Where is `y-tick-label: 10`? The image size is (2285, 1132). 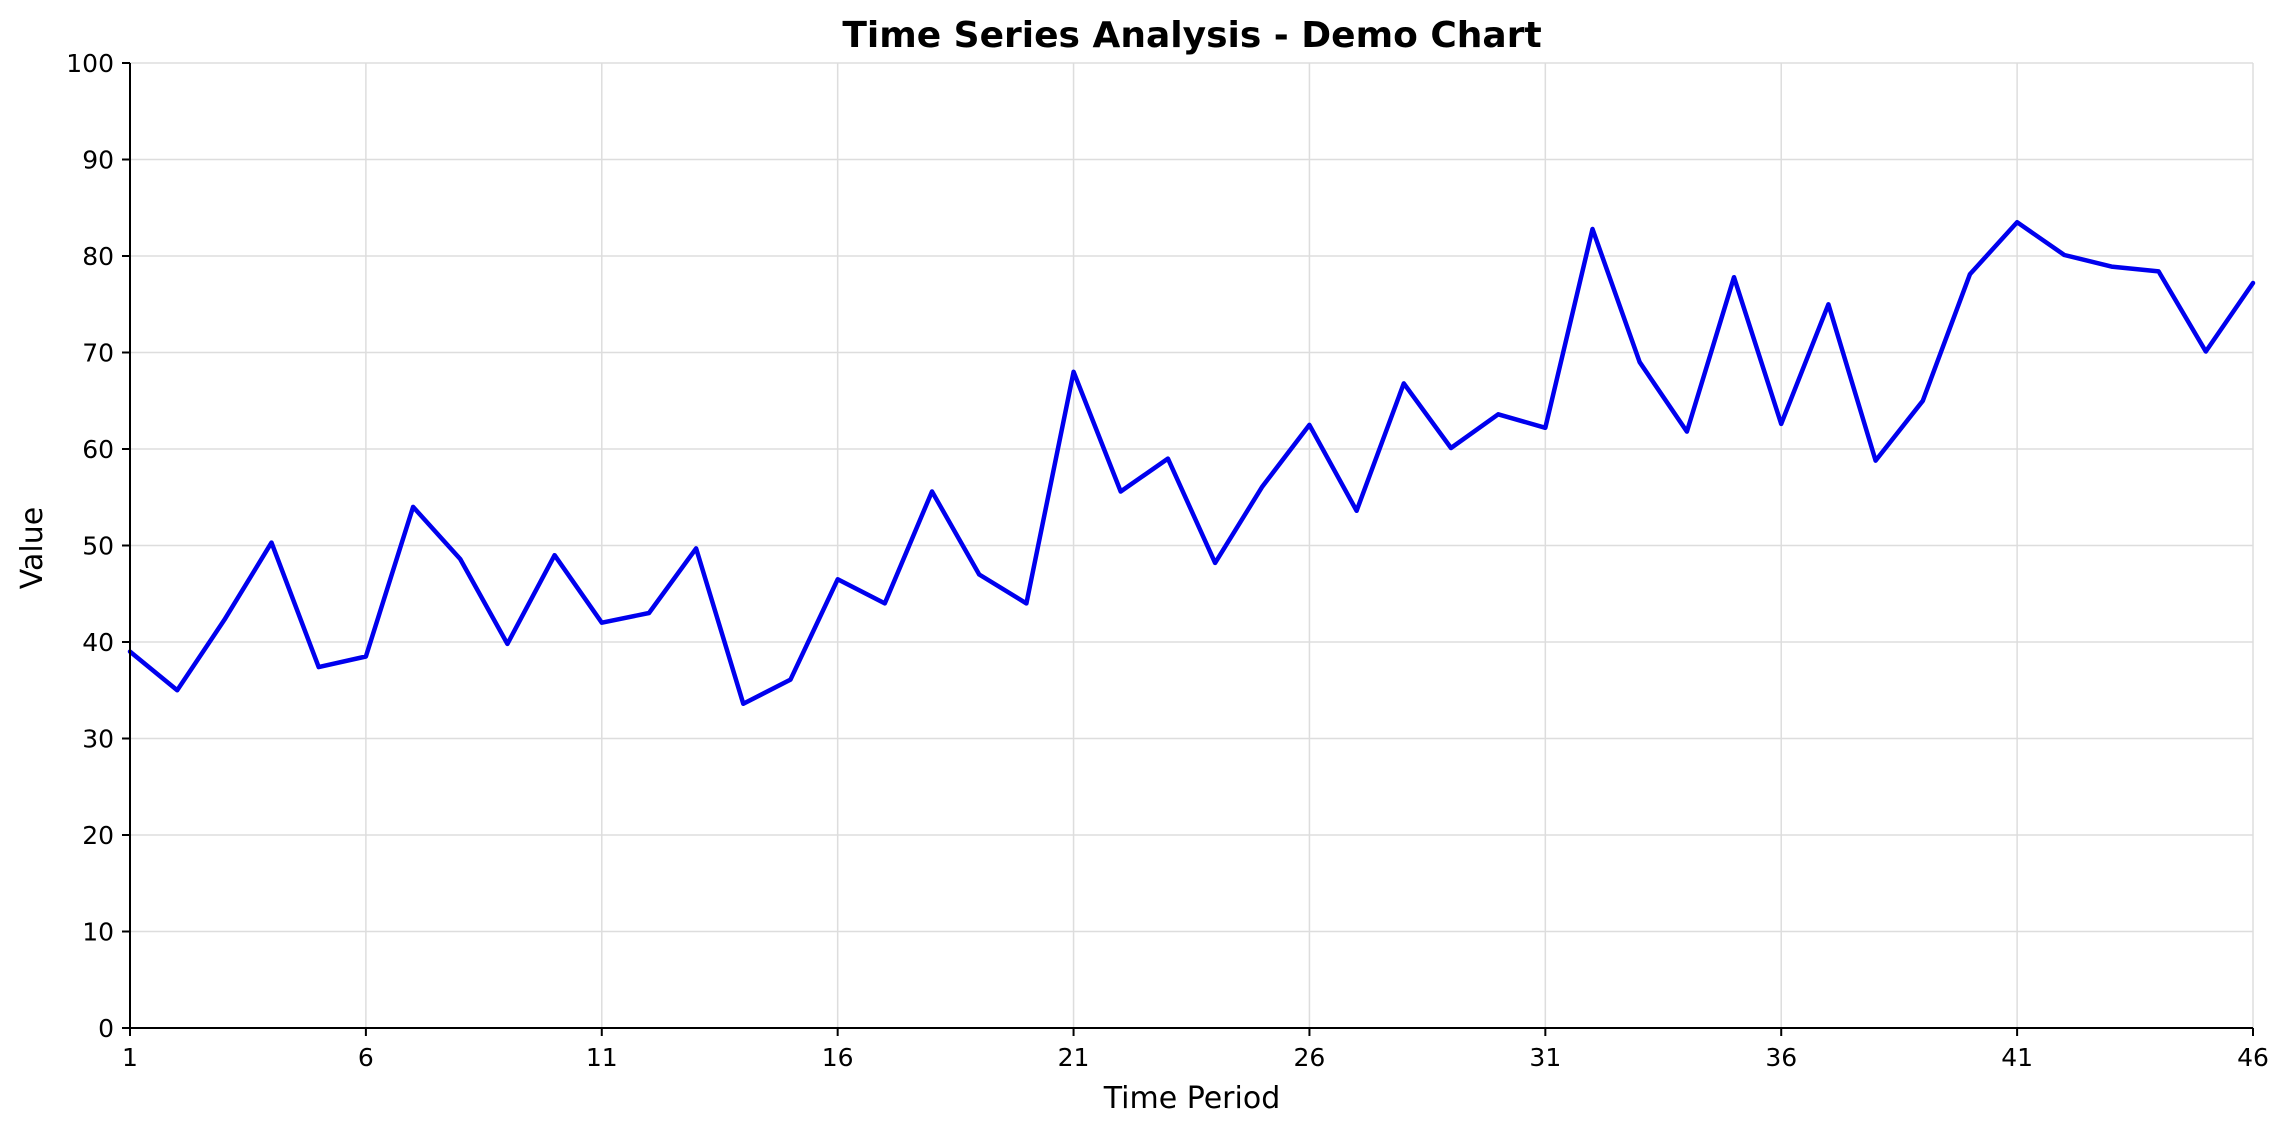 y-tick-label: 10 is located at coordinates (98, 932).